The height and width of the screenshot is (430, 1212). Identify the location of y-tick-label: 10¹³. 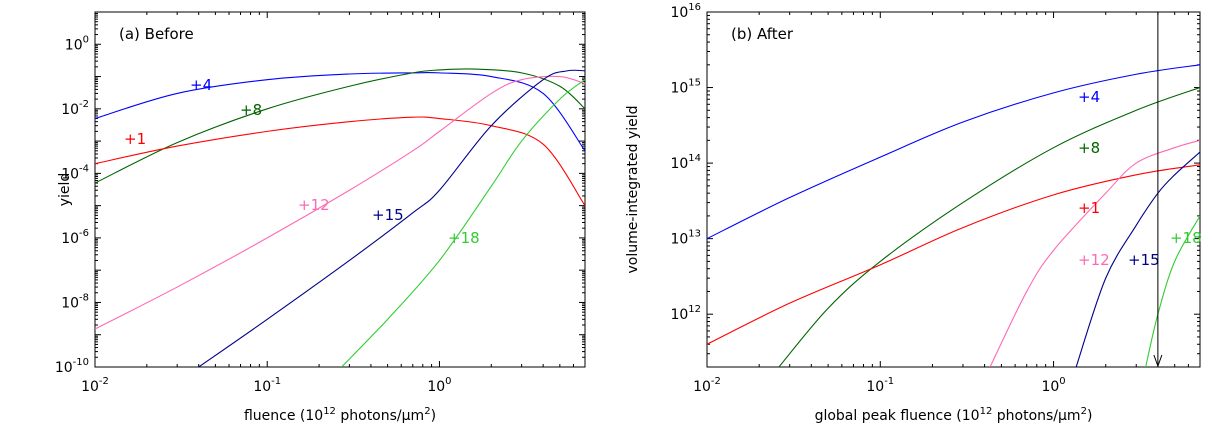
(685, 238).